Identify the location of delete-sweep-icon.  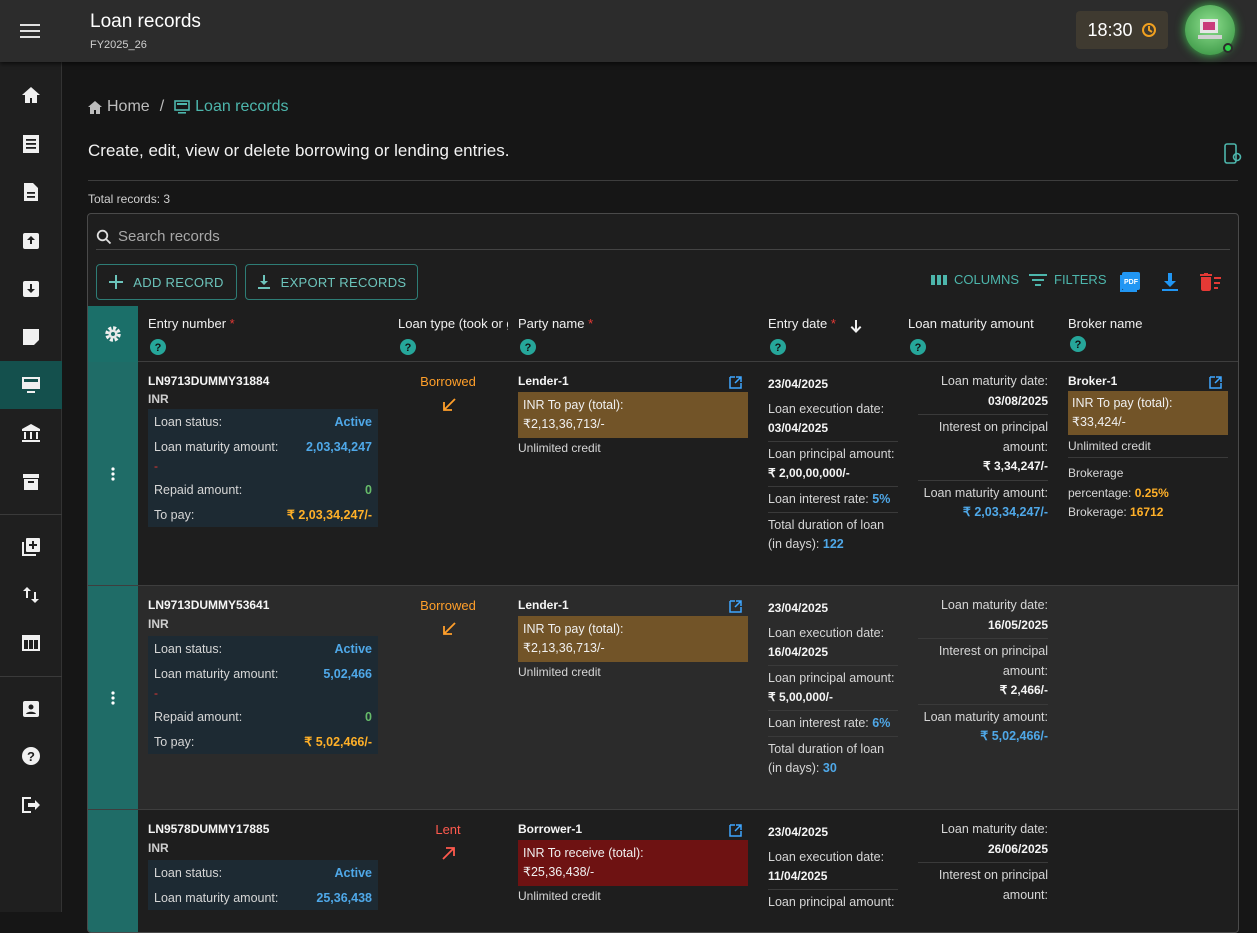
(1211, 282).